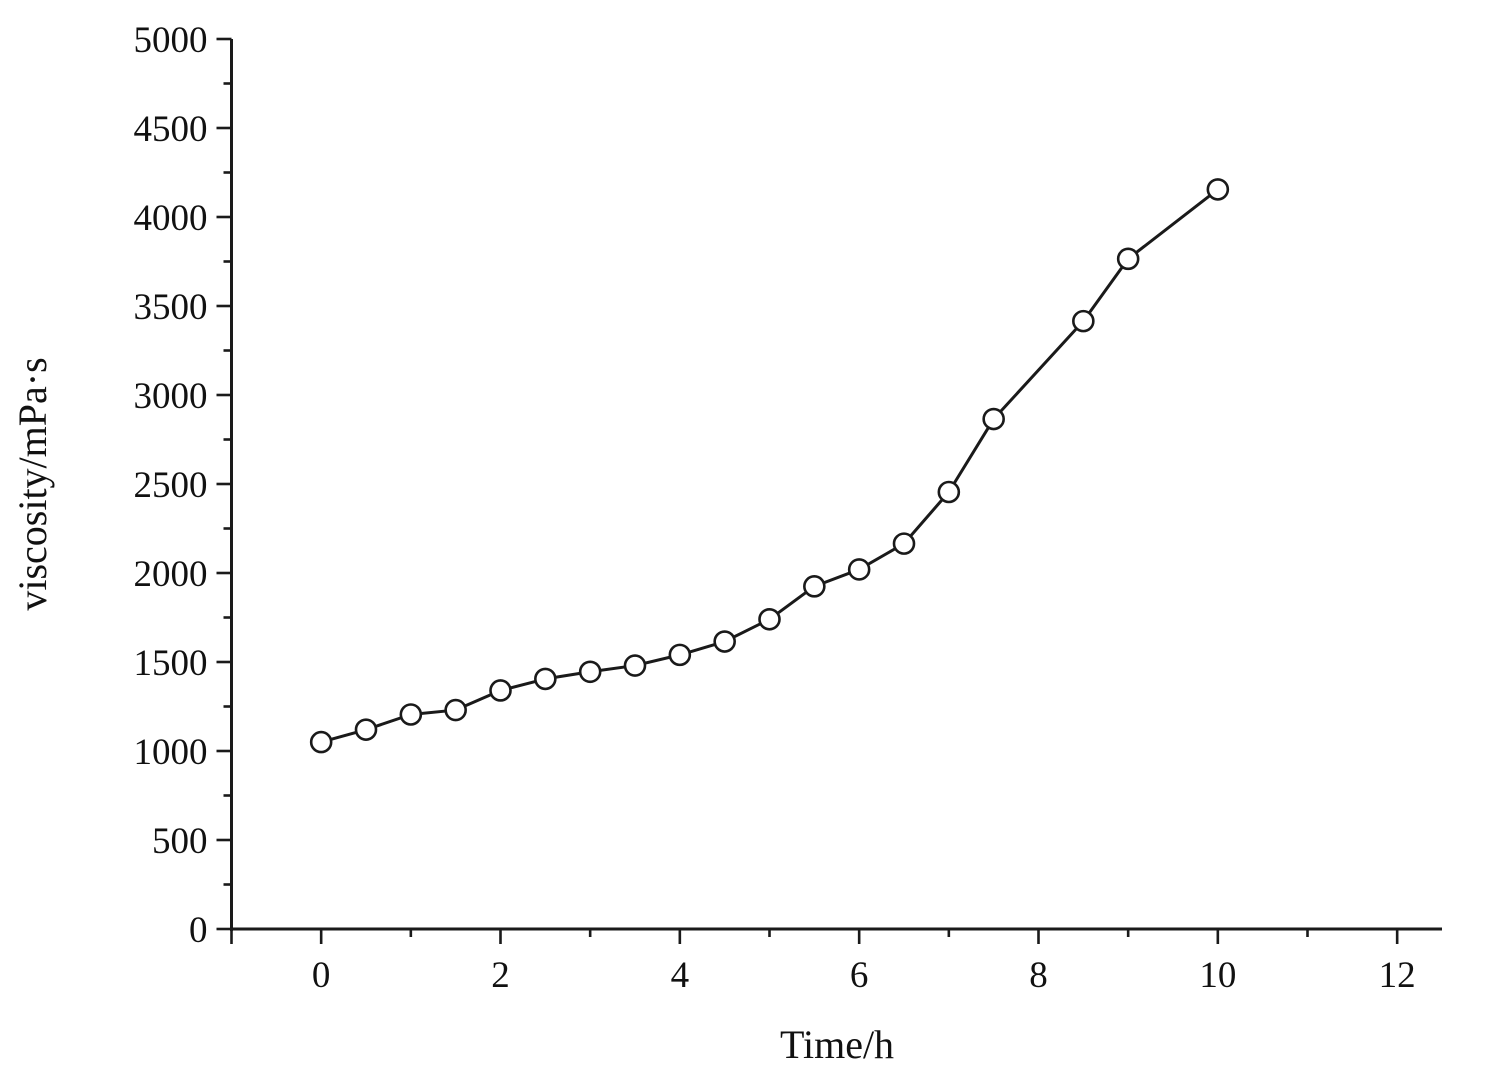  I want to click on x-tick-label: 2, so click(500, 975).